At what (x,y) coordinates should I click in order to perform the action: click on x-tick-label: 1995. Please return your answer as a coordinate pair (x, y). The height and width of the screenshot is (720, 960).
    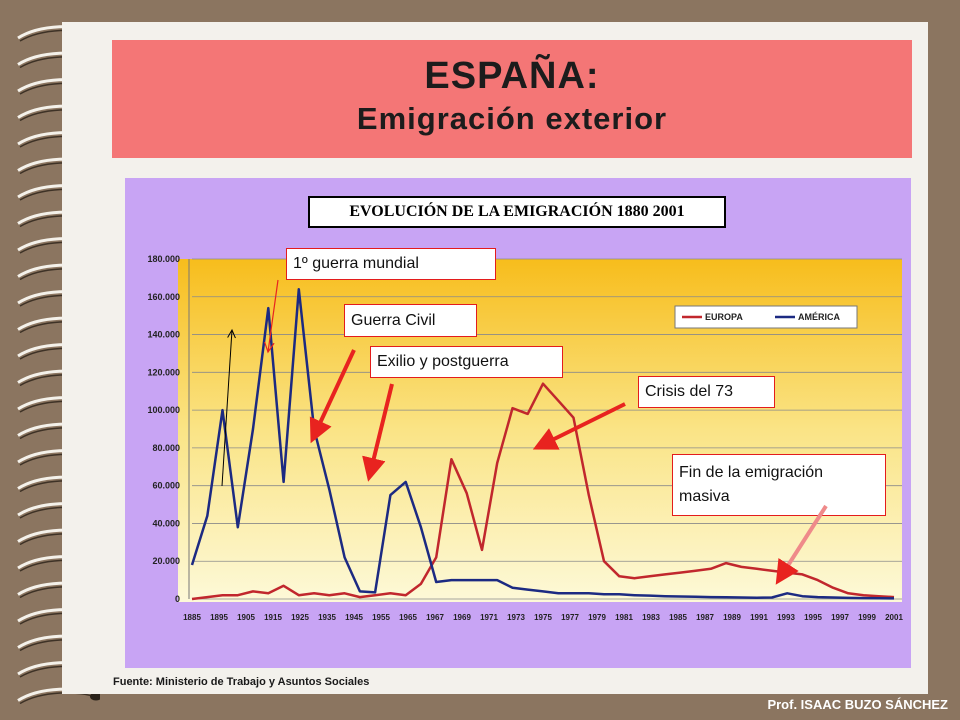
    Looking at the image, I should click on (813, 617).